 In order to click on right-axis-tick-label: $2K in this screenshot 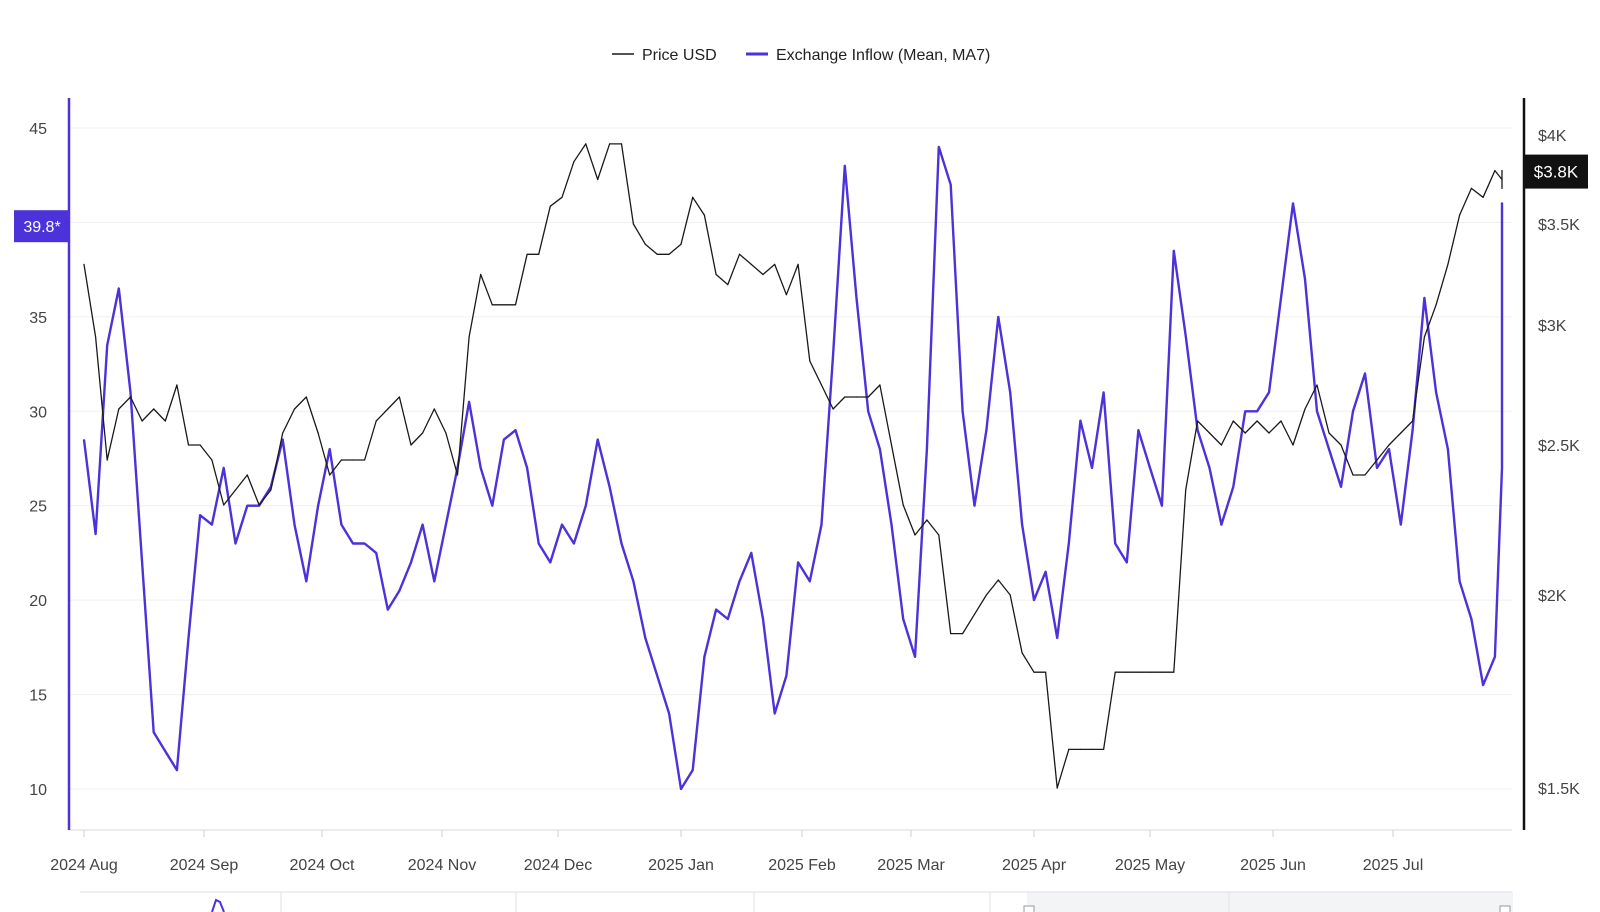, I will do `click(1552, 596)`.